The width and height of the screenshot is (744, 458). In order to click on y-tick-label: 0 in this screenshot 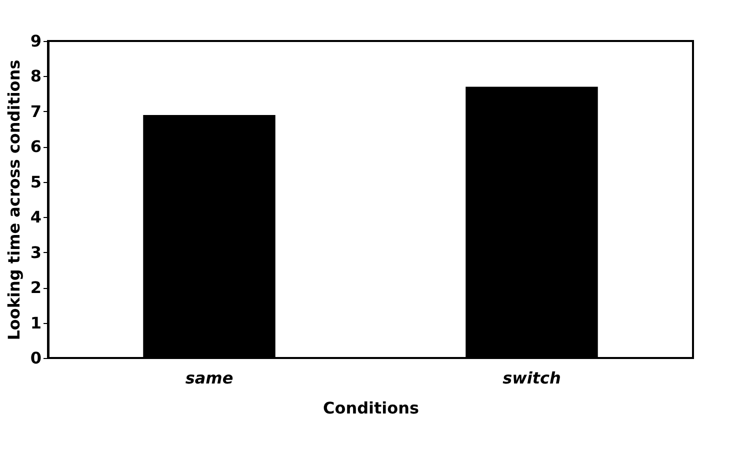, I will do `click(36, 358)`.